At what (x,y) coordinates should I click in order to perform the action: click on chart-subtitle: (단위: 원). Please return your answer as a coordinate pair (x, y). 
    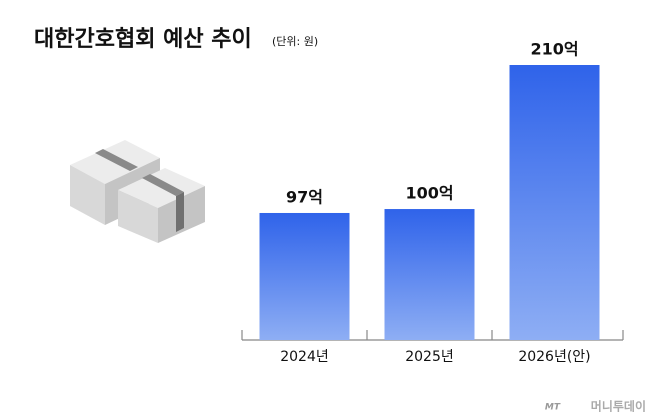
    Looking at the image, I should click on (295, 41).